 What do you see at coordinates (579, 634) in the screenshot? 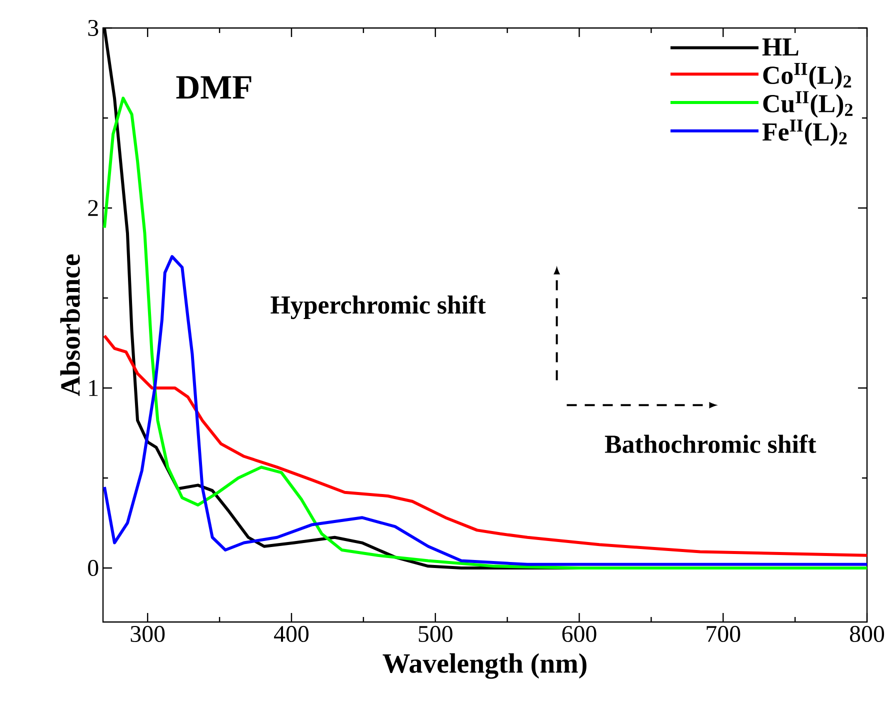
I see `x-tick-label: 600` at bounding box center [579, 634].